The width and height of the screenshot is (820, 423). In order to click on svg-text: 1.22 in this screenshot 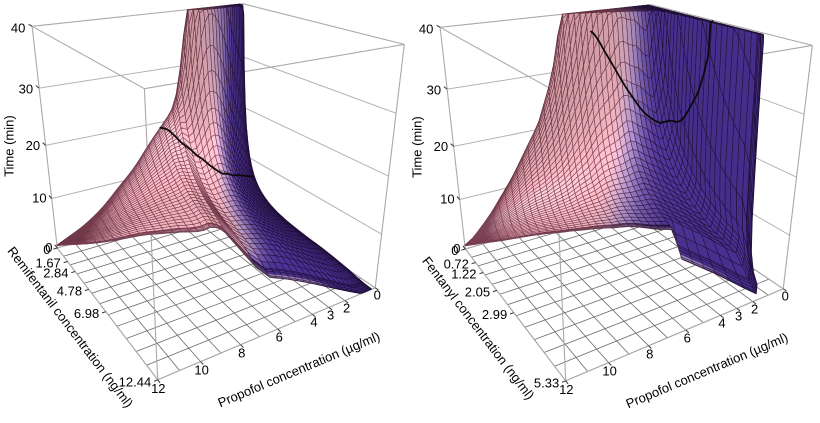, I will do `click(463, 274)`.